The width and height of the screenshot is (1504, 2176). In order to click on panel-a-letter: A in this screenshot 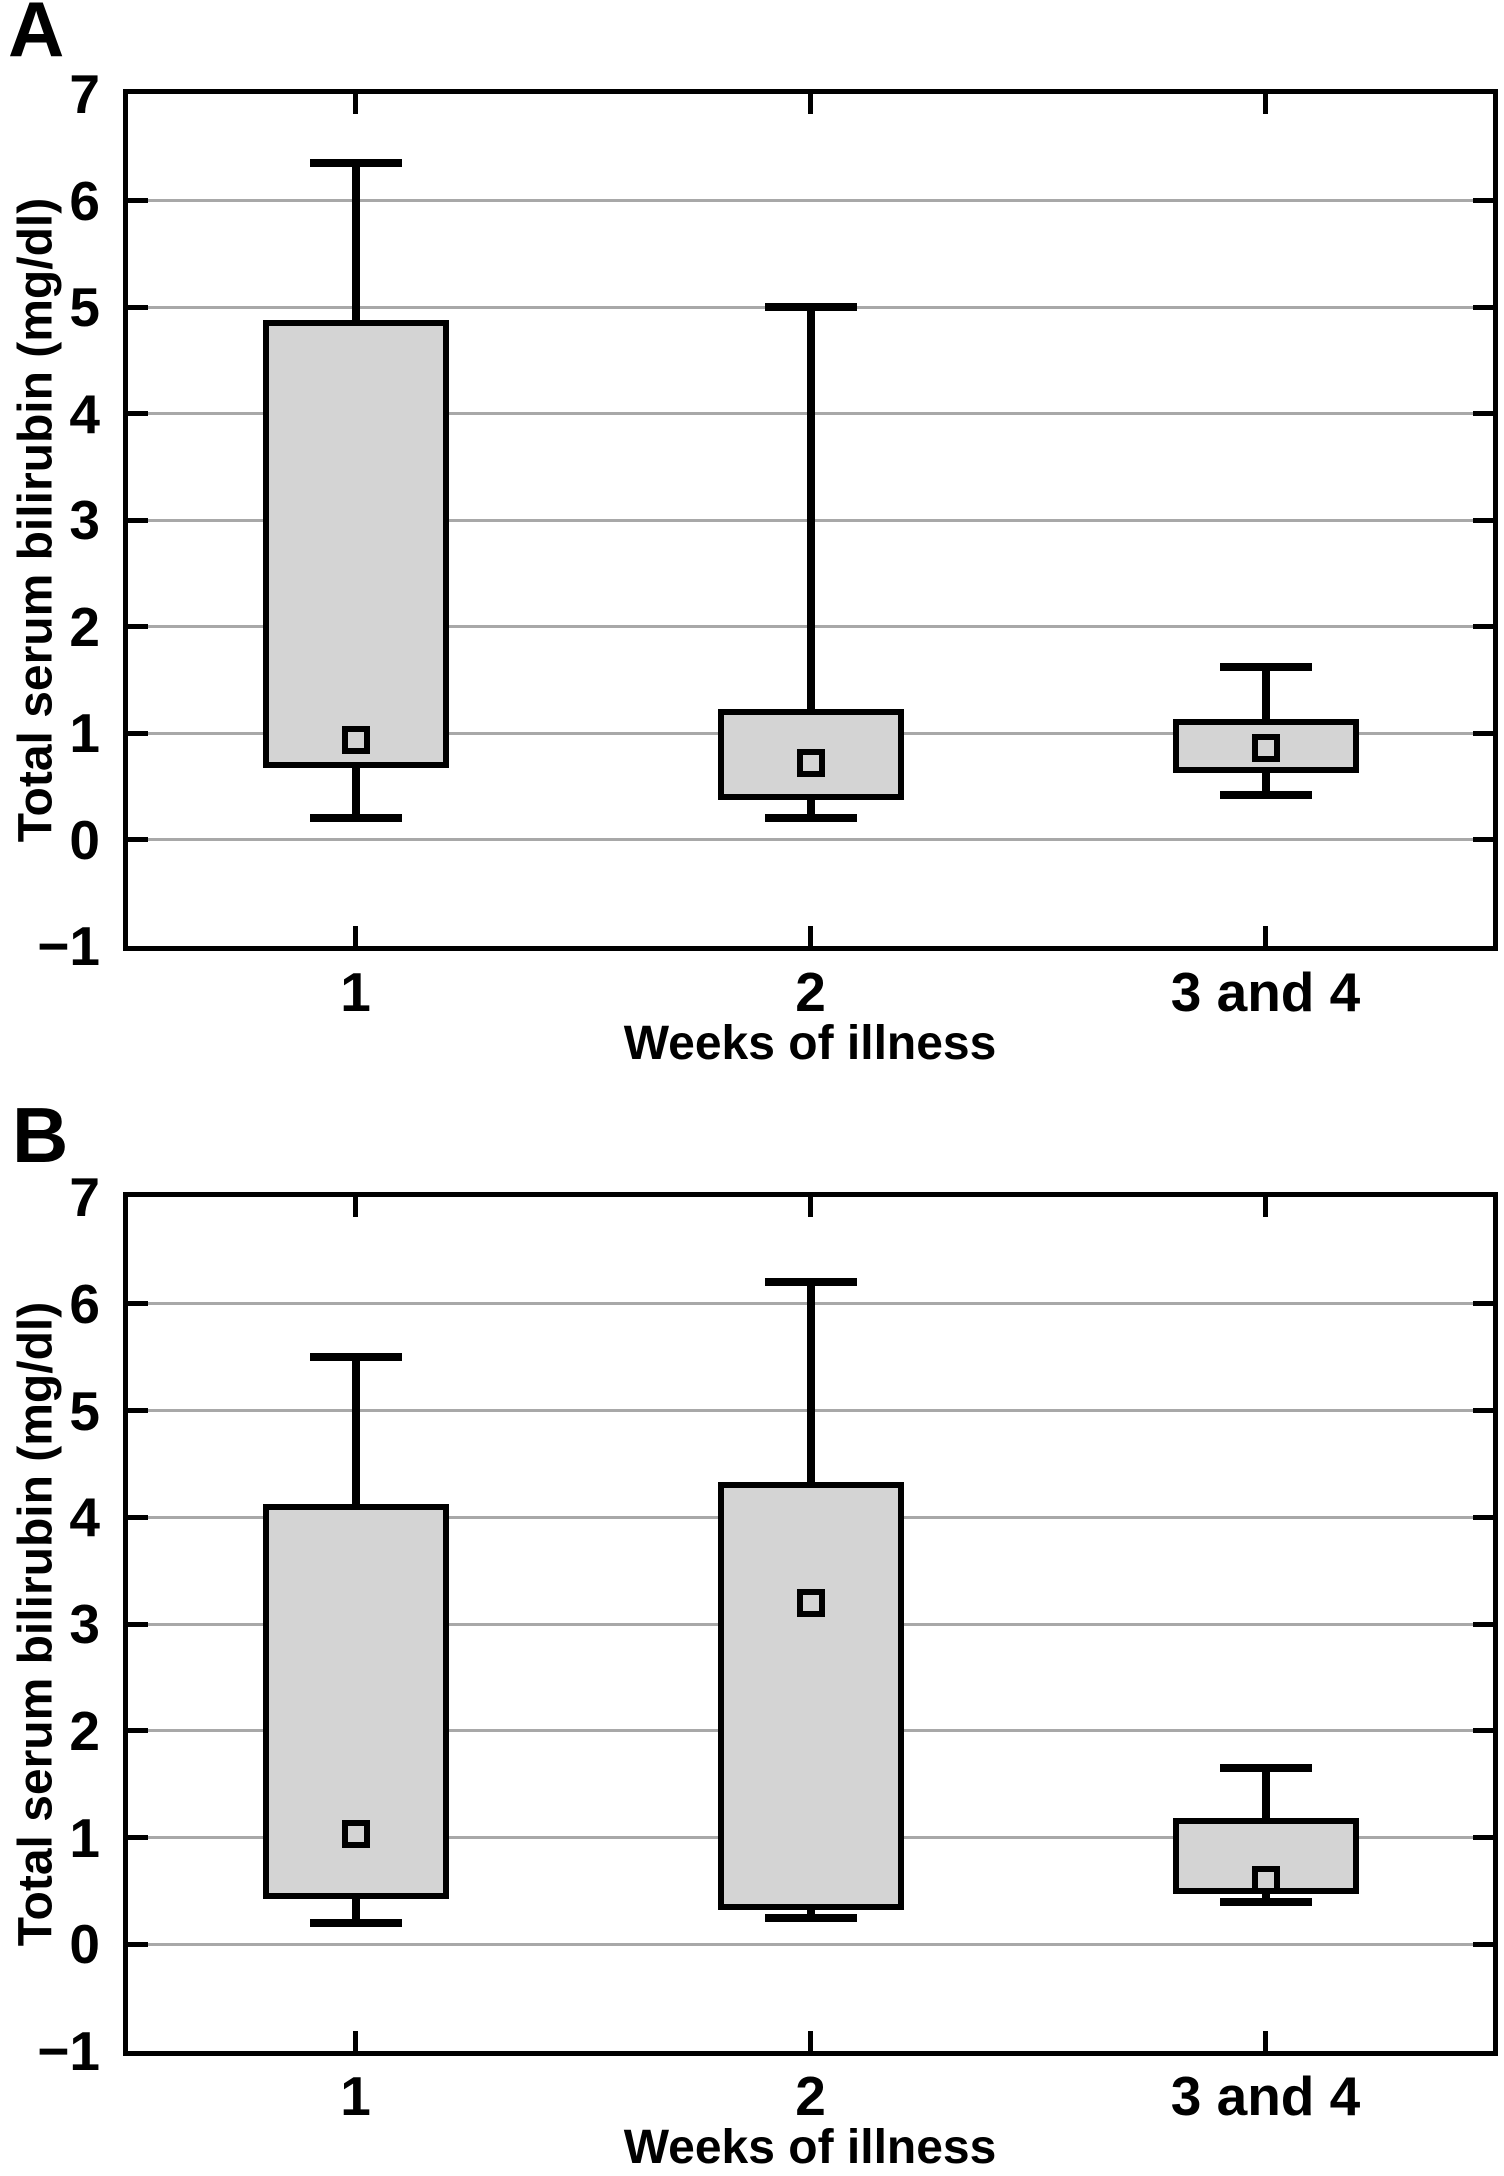, I will do `click(36, 36)`.